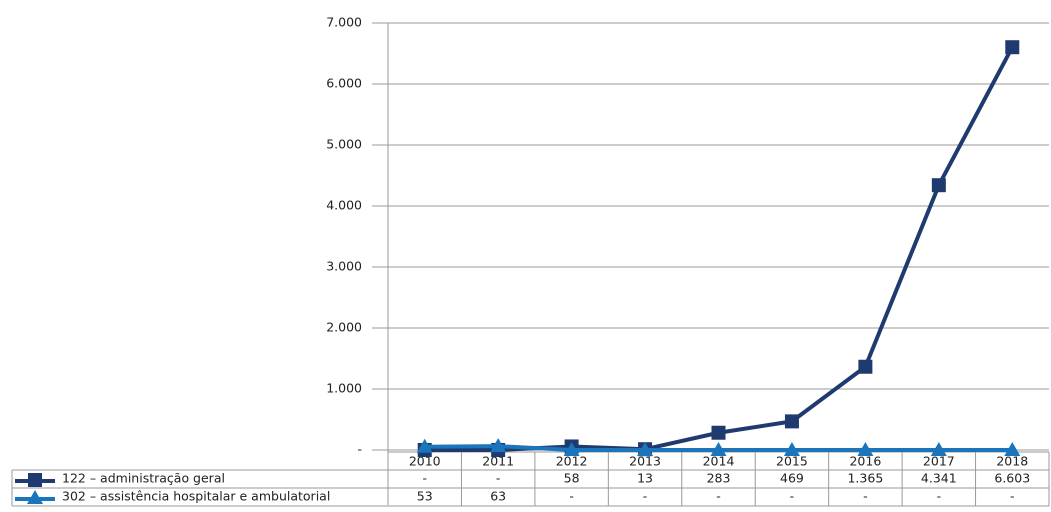 The width and height of the screenshot is (1051, 512). Describe the element at coordinates (1012, 461) in the screenshot. I see `x-tick-label: 2018` at that location.